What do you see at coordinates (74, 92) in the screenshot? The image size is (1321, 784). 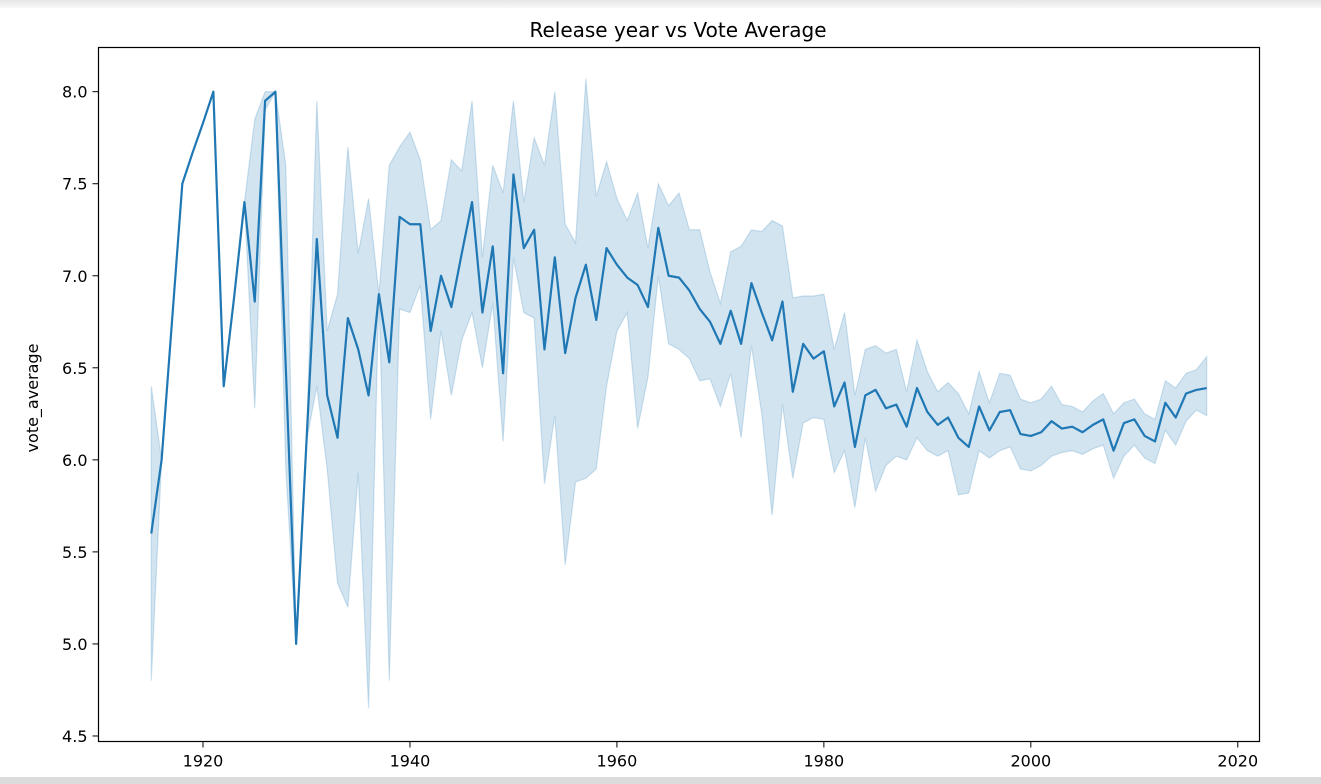 I see `y-tick-label: 8.0` at bounding box center [74, 92].